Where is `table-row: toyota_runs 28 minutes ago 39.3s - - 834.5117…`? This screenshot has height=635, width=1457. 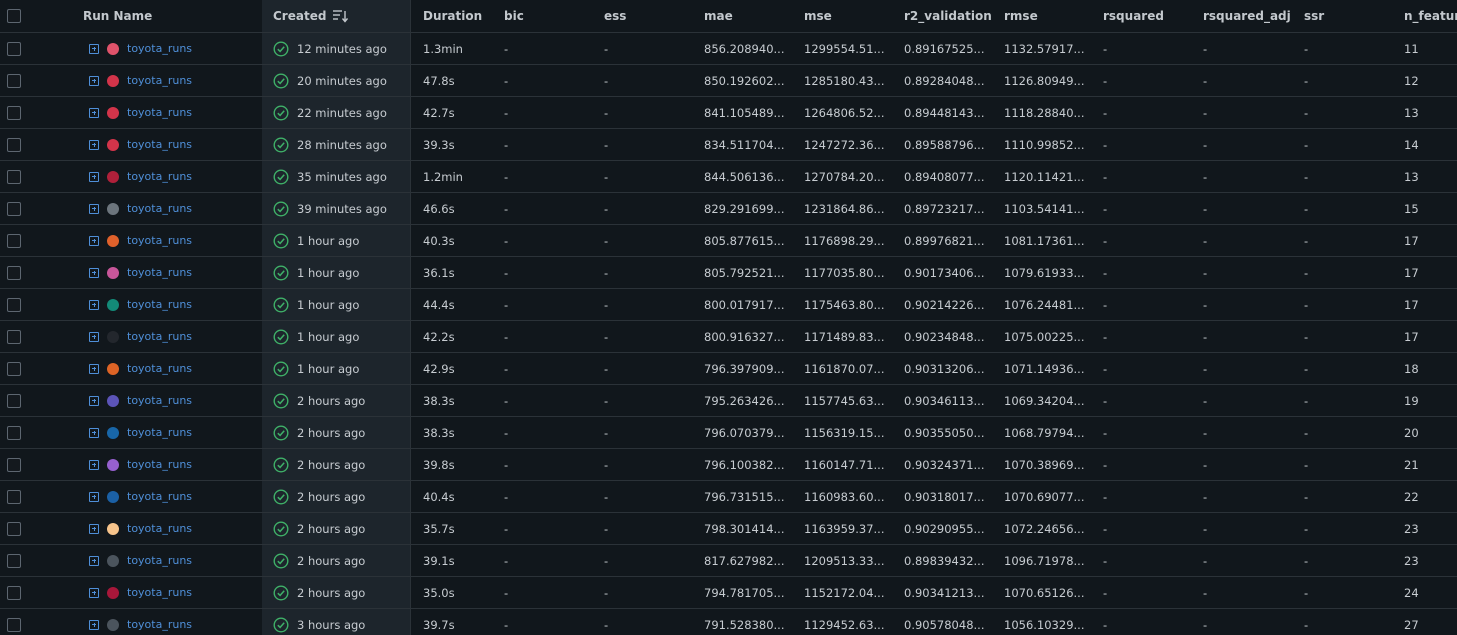
table-row: toyota_runs 28 minutes ago 39.3s - - 834.5117… is located at coordinates (728, 145).